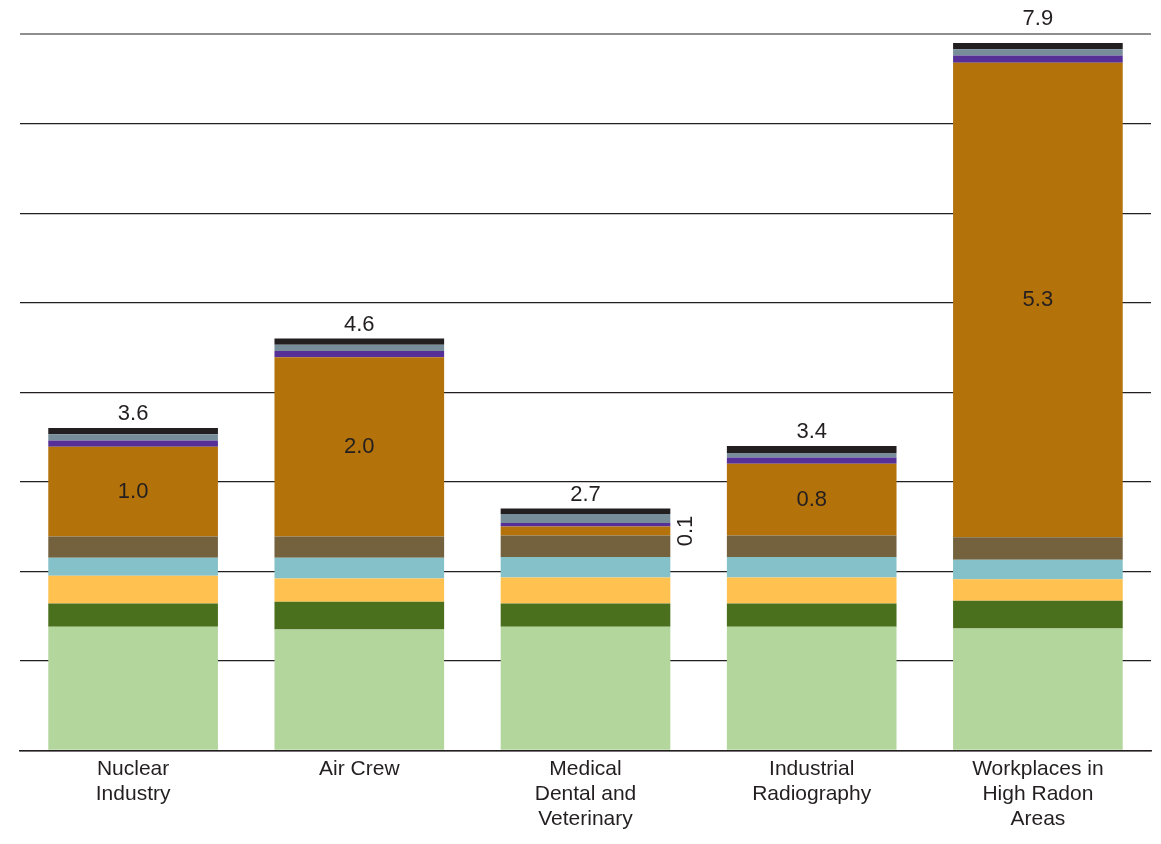 This screenshot has height=844, width=1161. What do you see at coordinates (1038, 18) in the screenshot?
I see `total-label: 7.9` at bounding box center [1038, 18].